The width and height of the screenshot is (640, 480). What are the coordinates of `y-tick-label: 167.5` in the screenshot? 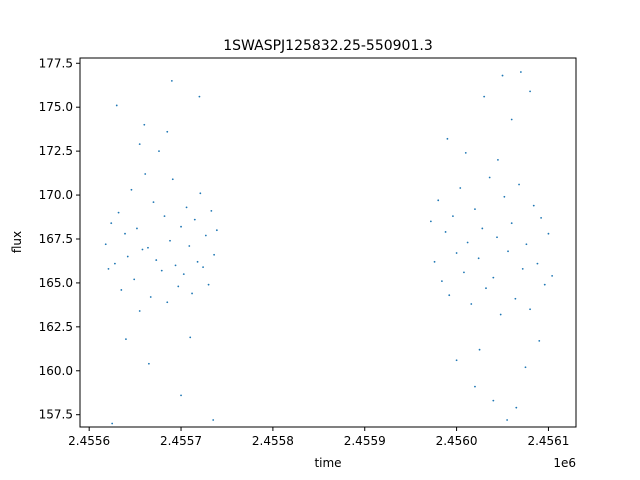 It's located at (56, 239).